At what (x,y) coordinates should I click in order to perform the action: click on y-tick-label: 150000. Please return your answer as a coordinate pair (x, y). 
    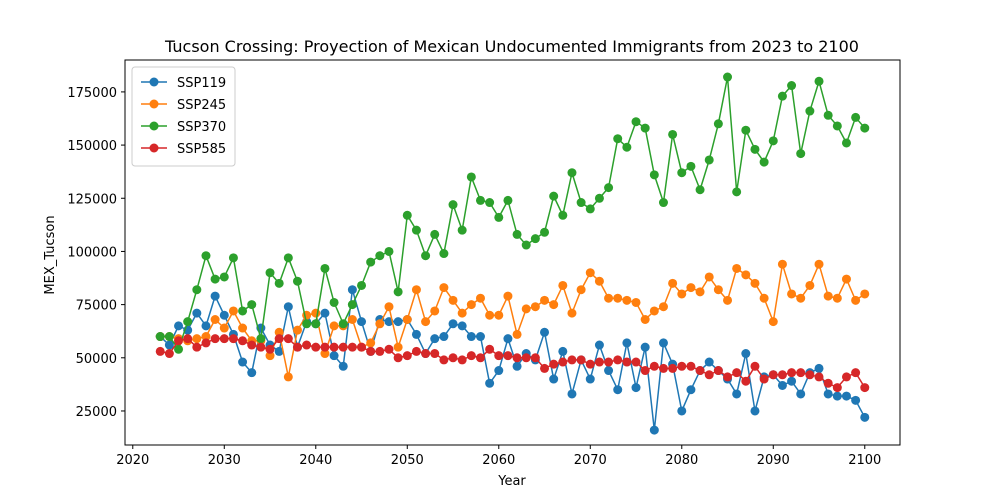
    Looking at the image, I should click on (92, 146).